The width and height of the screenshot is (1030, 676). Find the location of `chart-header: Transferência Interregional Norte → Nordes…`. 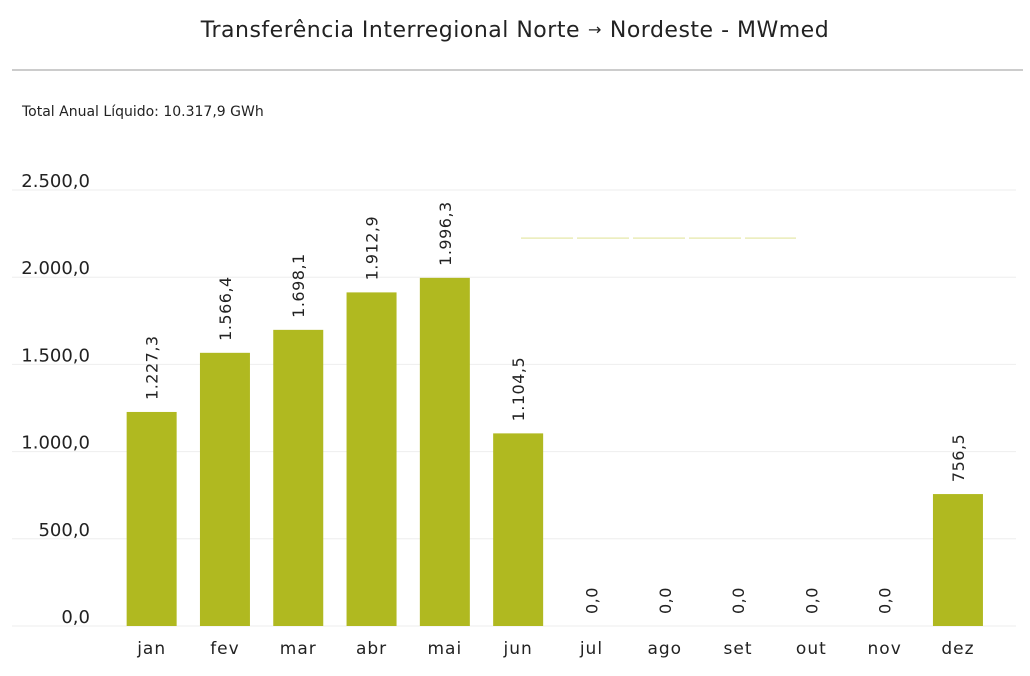

chart-header: Transferência Interregional Norte → Nordes… is located at coordinates (515, 35).